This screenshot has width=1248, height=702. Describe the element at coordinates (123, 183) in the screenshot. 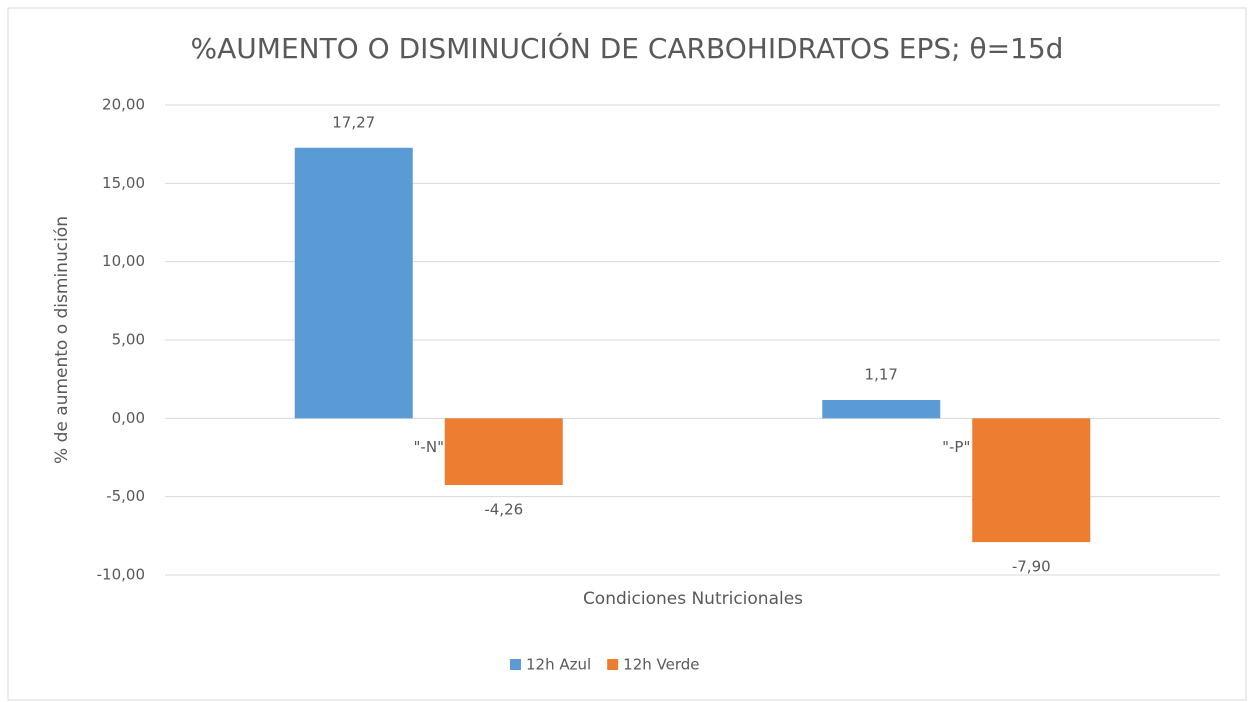

I see `y-tick-label: 15,00` at that location.